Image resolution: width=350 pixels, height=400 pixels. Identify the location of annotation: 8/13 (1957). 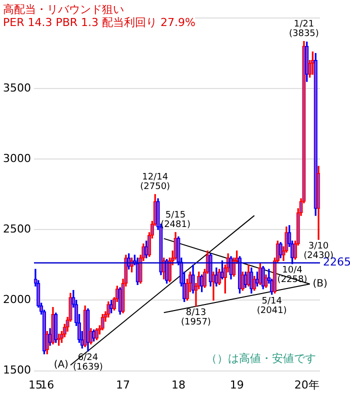
(196, 318).